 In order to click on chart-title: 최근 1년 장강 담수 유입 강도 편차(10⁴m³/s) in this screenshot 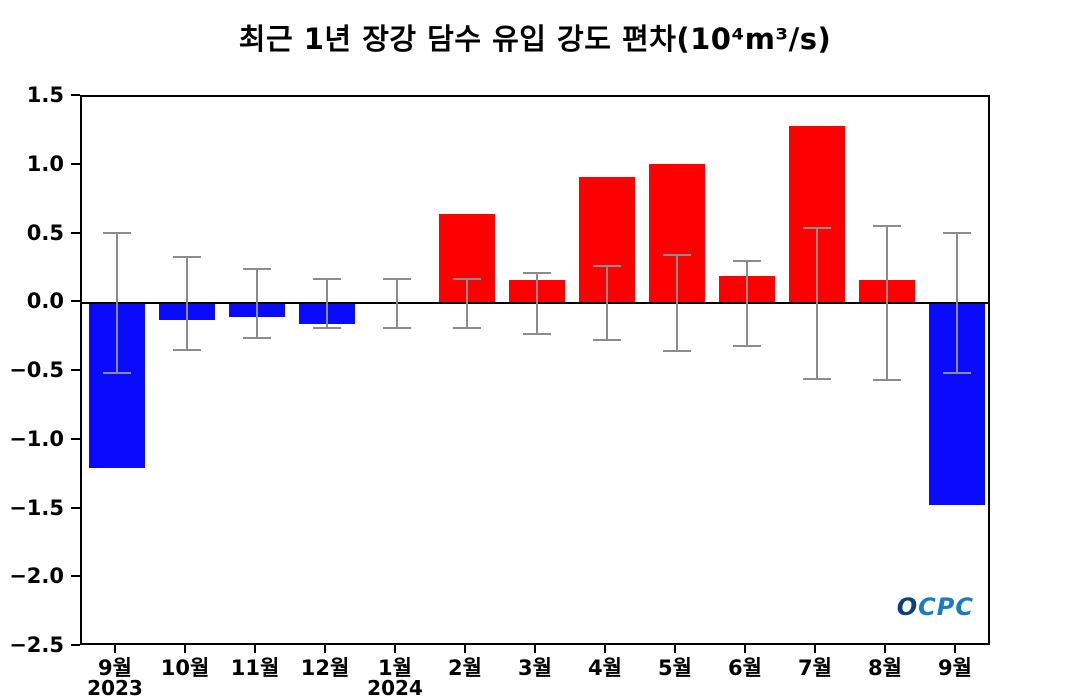, I will do `click(535, 39)`.